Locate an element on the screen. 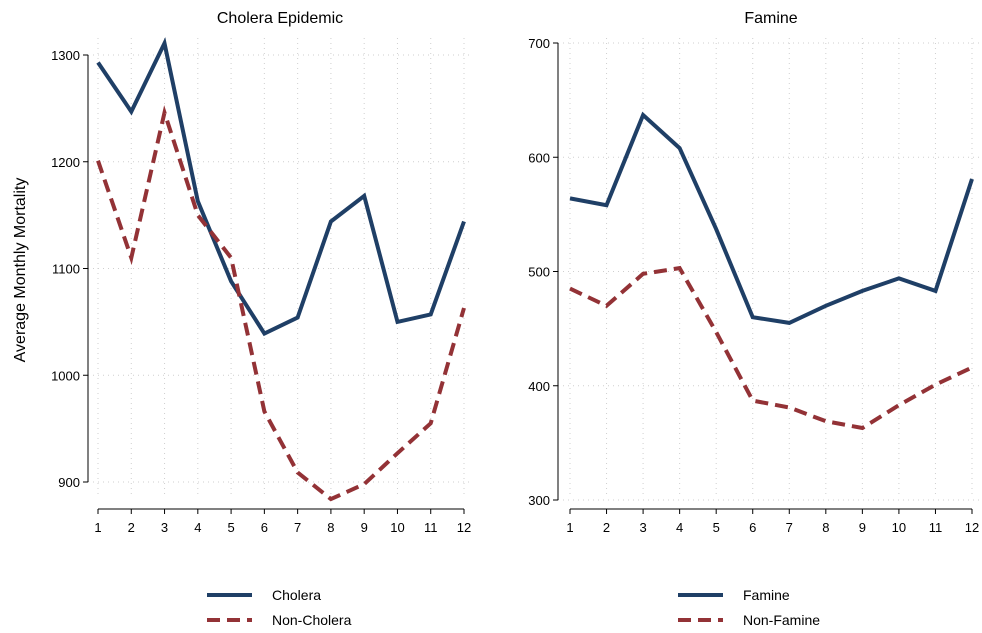 This screenshot has width=982, height=633. legend-label: Cholera is located at coordinates (296, 595).